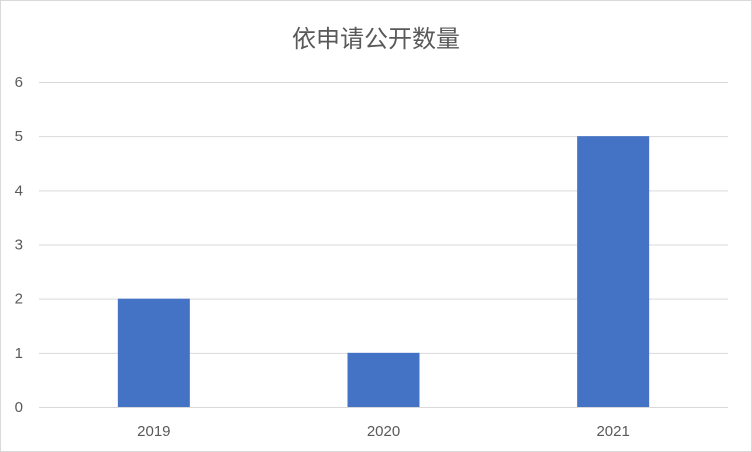 Image resolution: width=752 pixels, height=452 pixels. I want to click on y-tick-label: 6, so click(19, 82).